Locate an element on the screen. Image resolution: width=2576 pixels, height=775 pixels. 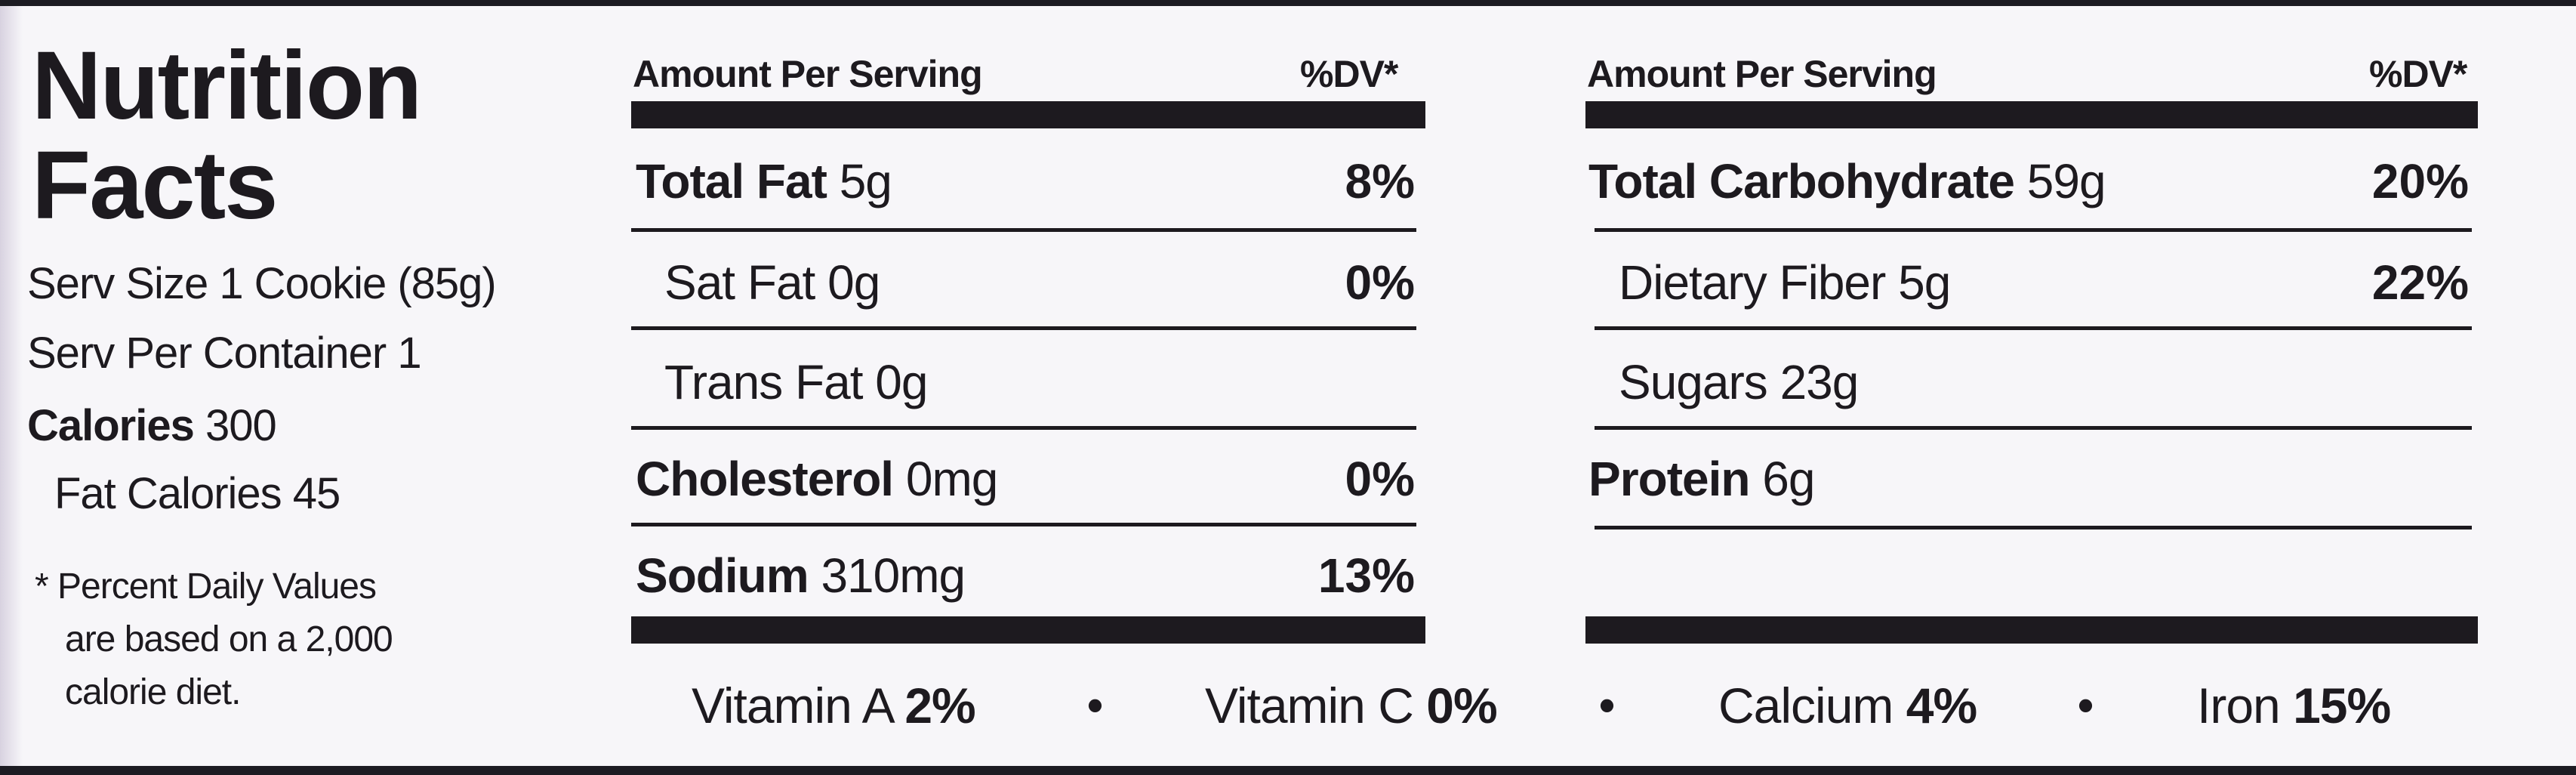
fat-calories: Fat Calories 45 is located at coordinates (197, 494).